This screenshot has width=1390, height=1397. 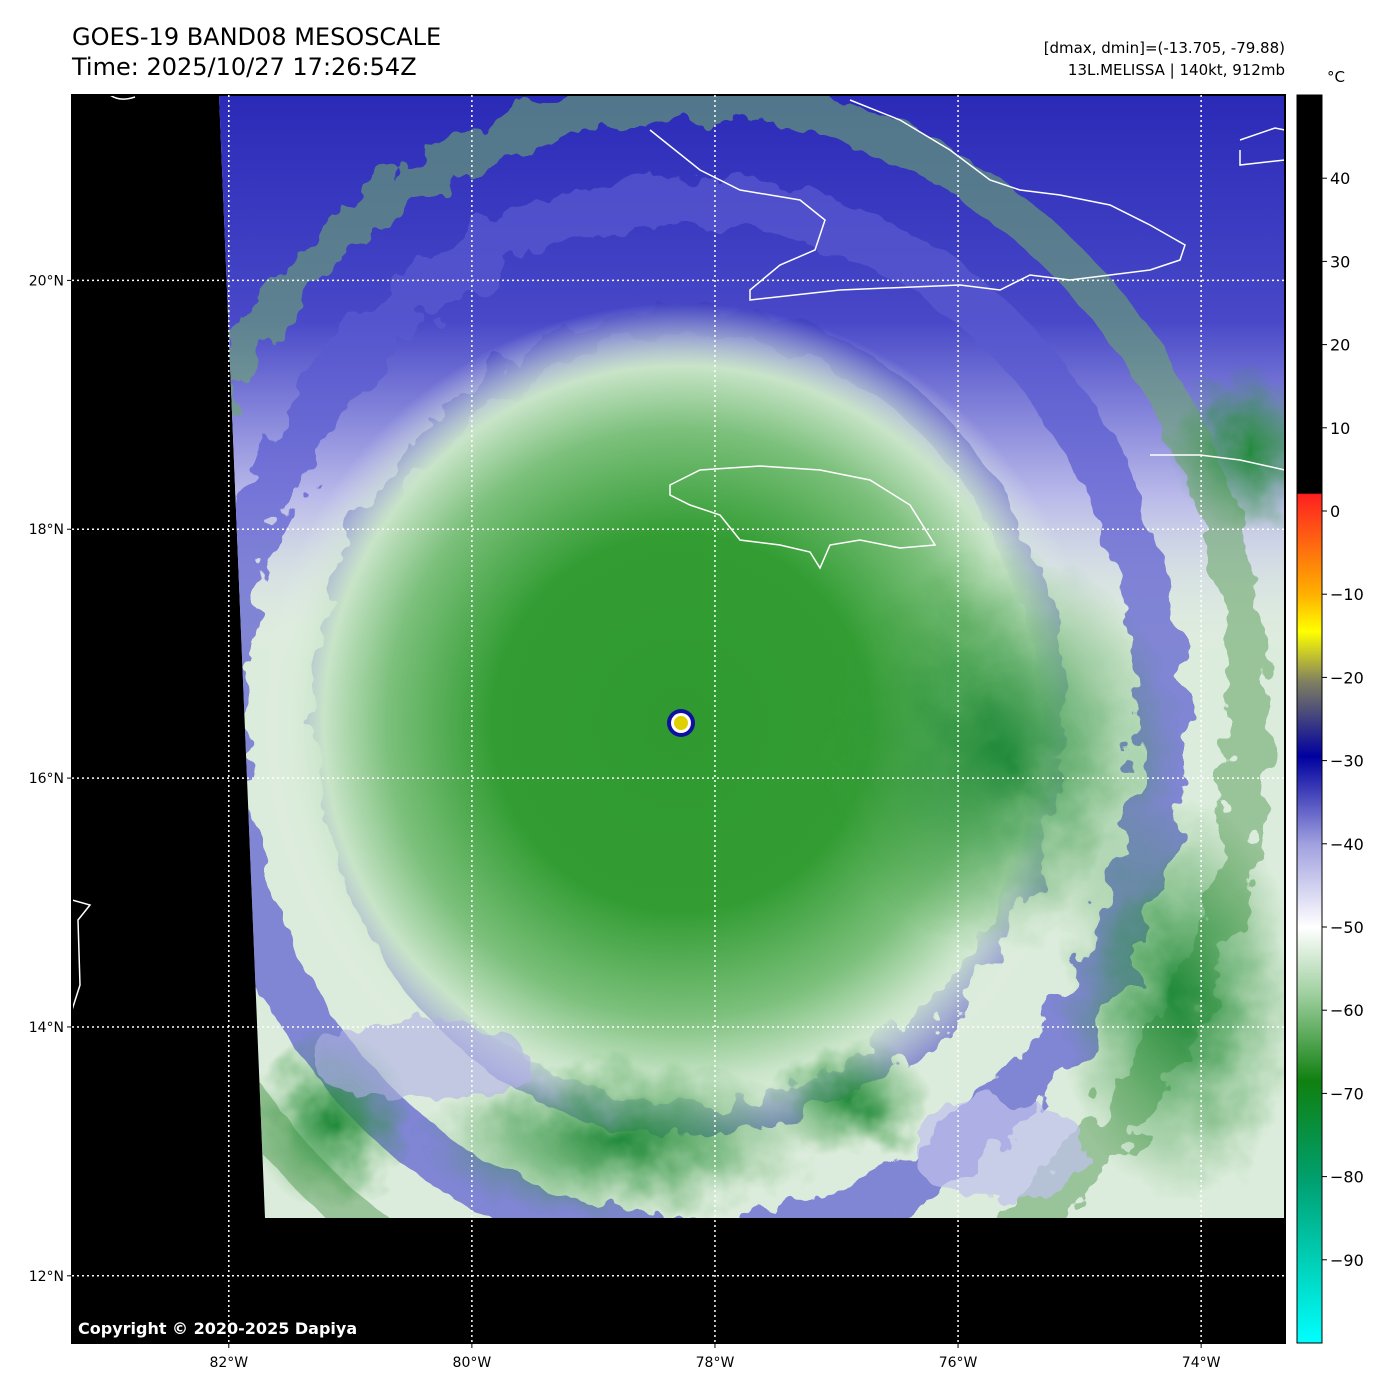 I want to click on colorbar-tick-label: 10, so click(x=1340, y=428).